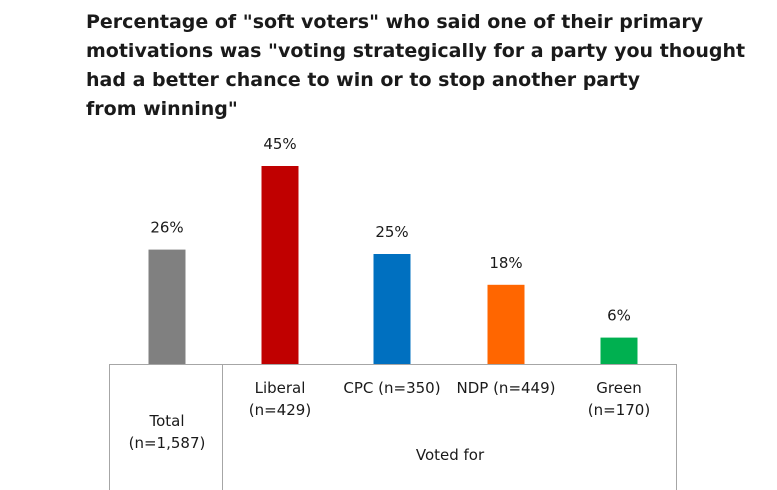 The height and width of the screenshot is (490, 777). What do you see at coordinates (506, 388) in the screenshot?
I see `category-label: NDP (n=449)` at bounding box center [506, 388].